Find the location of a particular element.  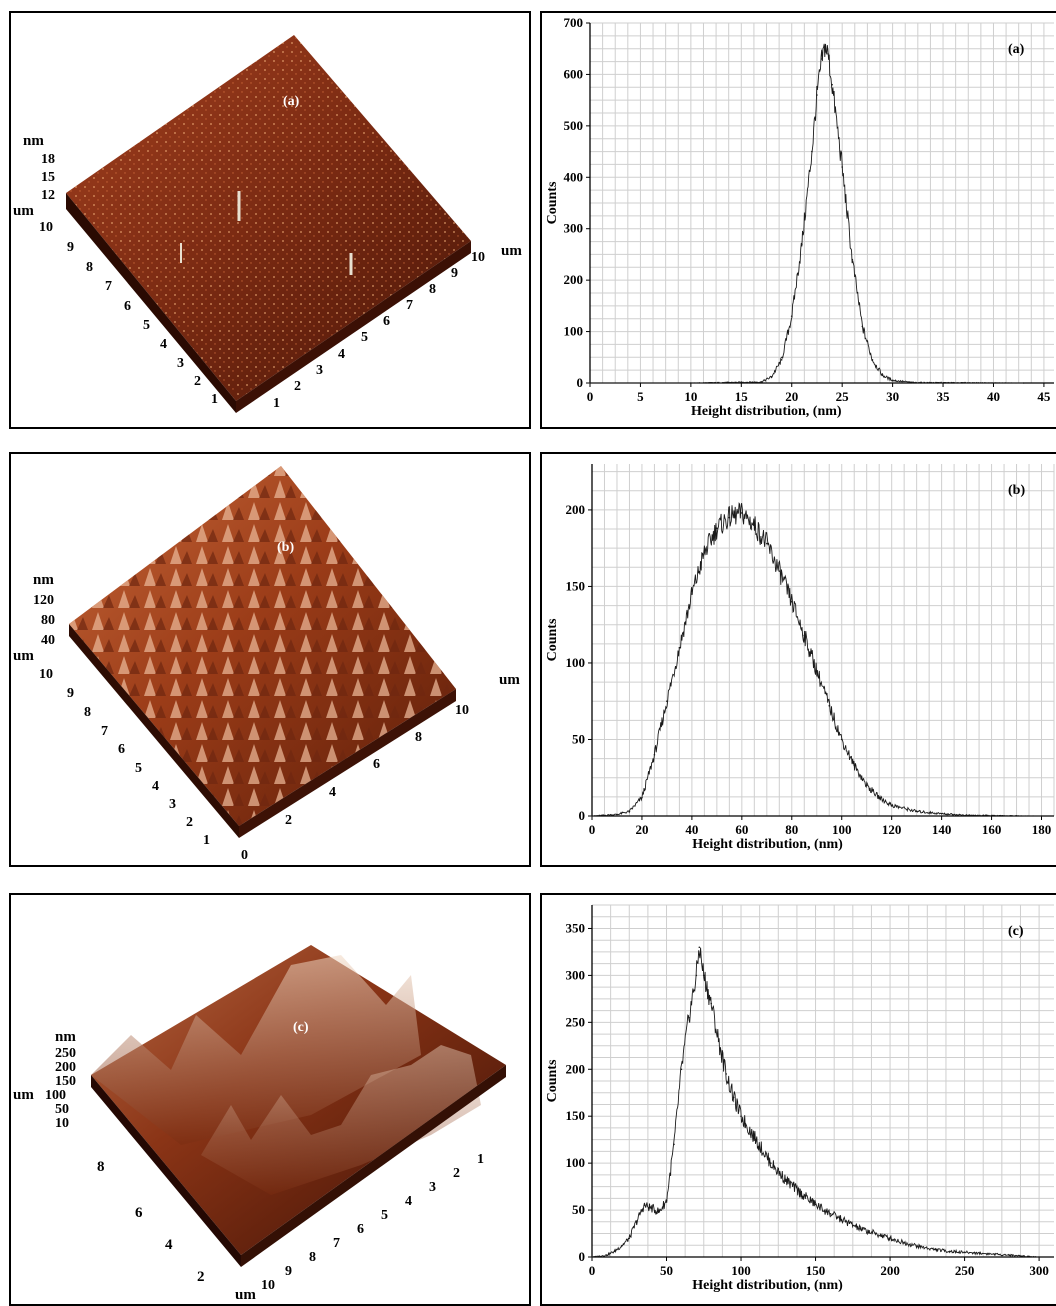

right-axis-tick-c: 10 is located at coordinates (268, 1285).